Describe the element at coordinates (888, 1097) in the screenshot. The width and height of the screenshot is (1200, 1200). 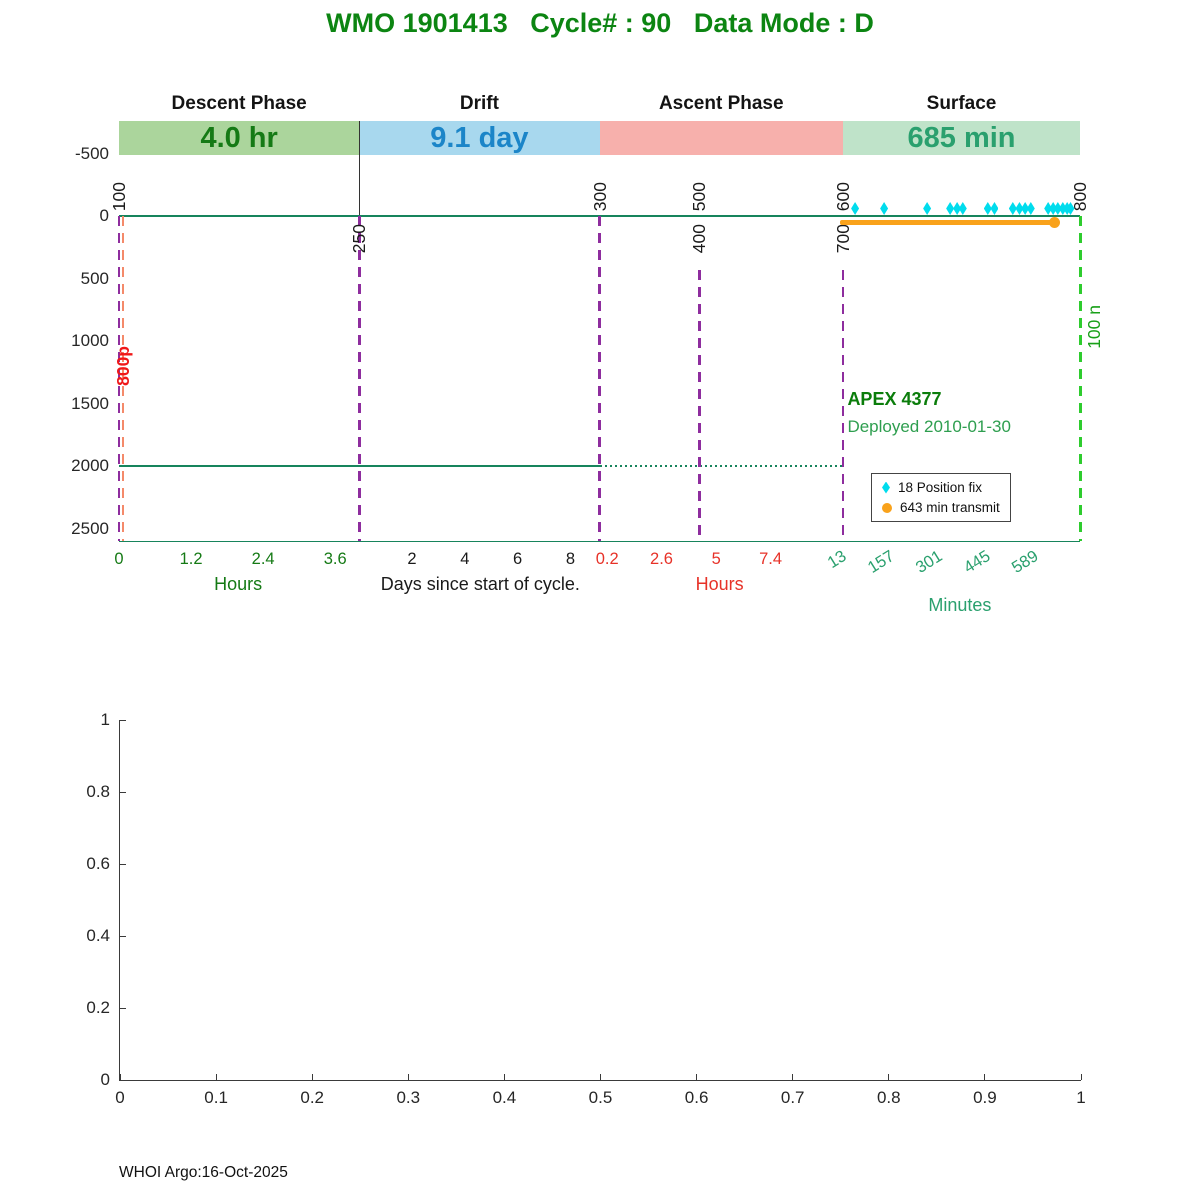
I see `empty-x-tick-0-8: 0.8` at that location.